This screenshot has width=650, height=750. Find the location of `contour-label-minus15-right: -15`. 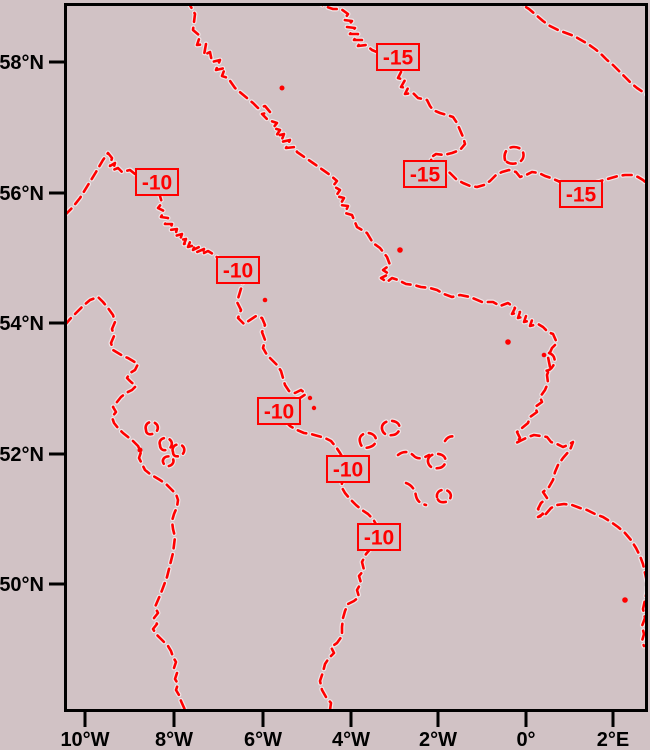

contour-label-minus15-right: -15 is located at coordinates (581, 194).